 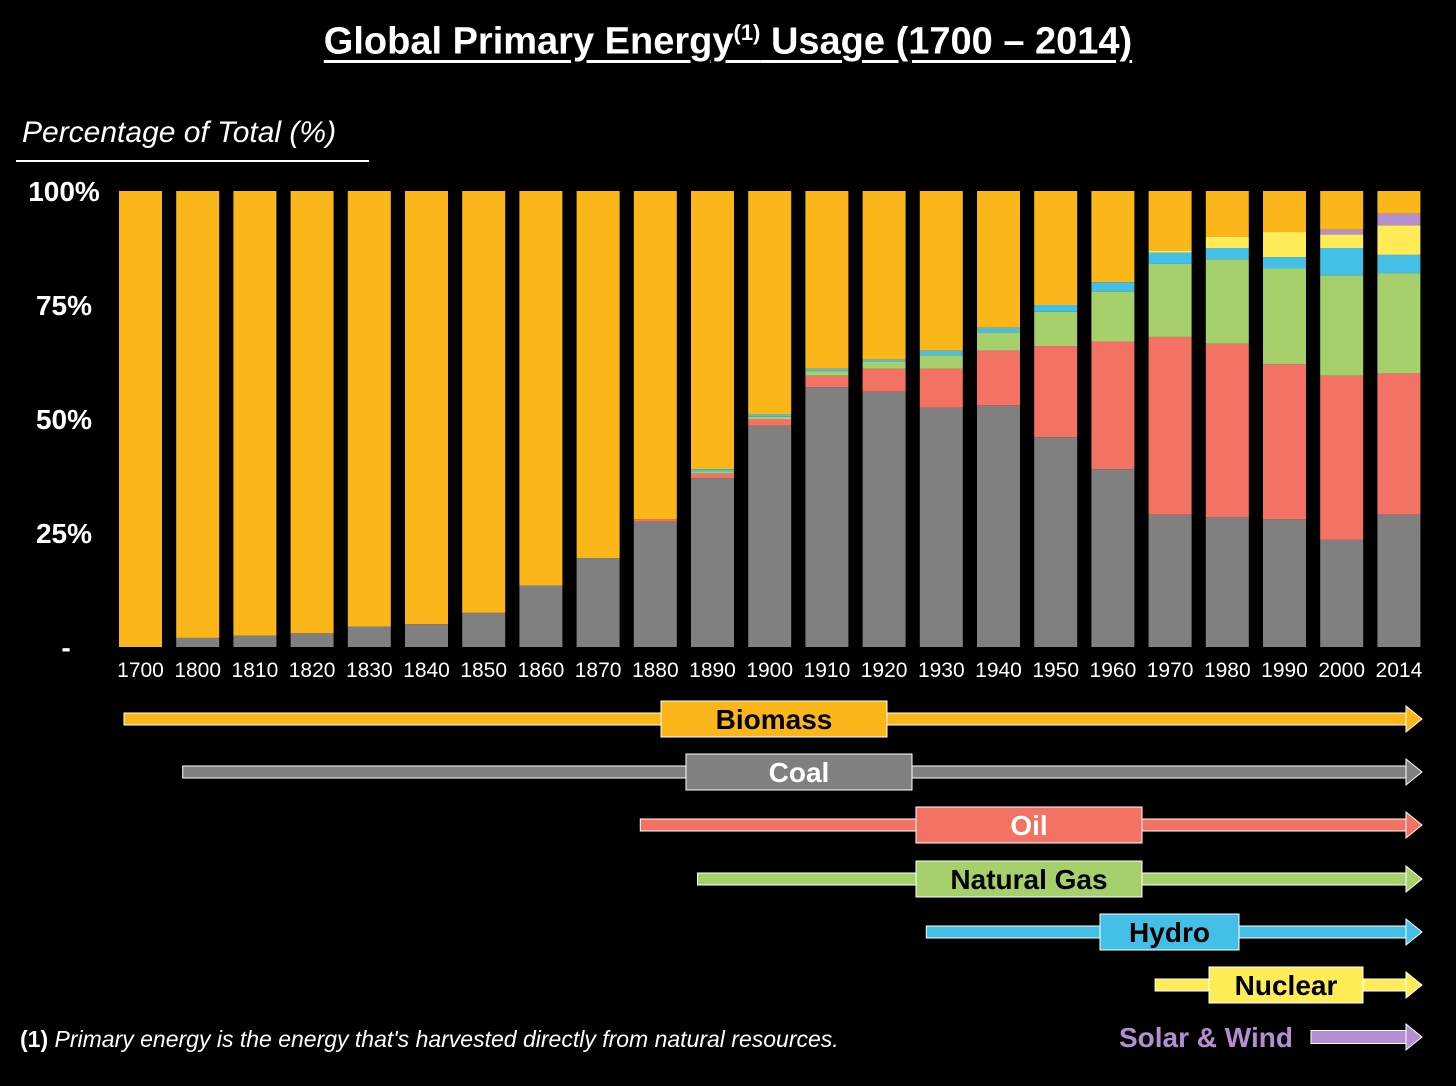 What do you see at coordinates (64, 305) in the screenshot?
I see `y-tick-label: 75%` at bounding box center [64, 305].